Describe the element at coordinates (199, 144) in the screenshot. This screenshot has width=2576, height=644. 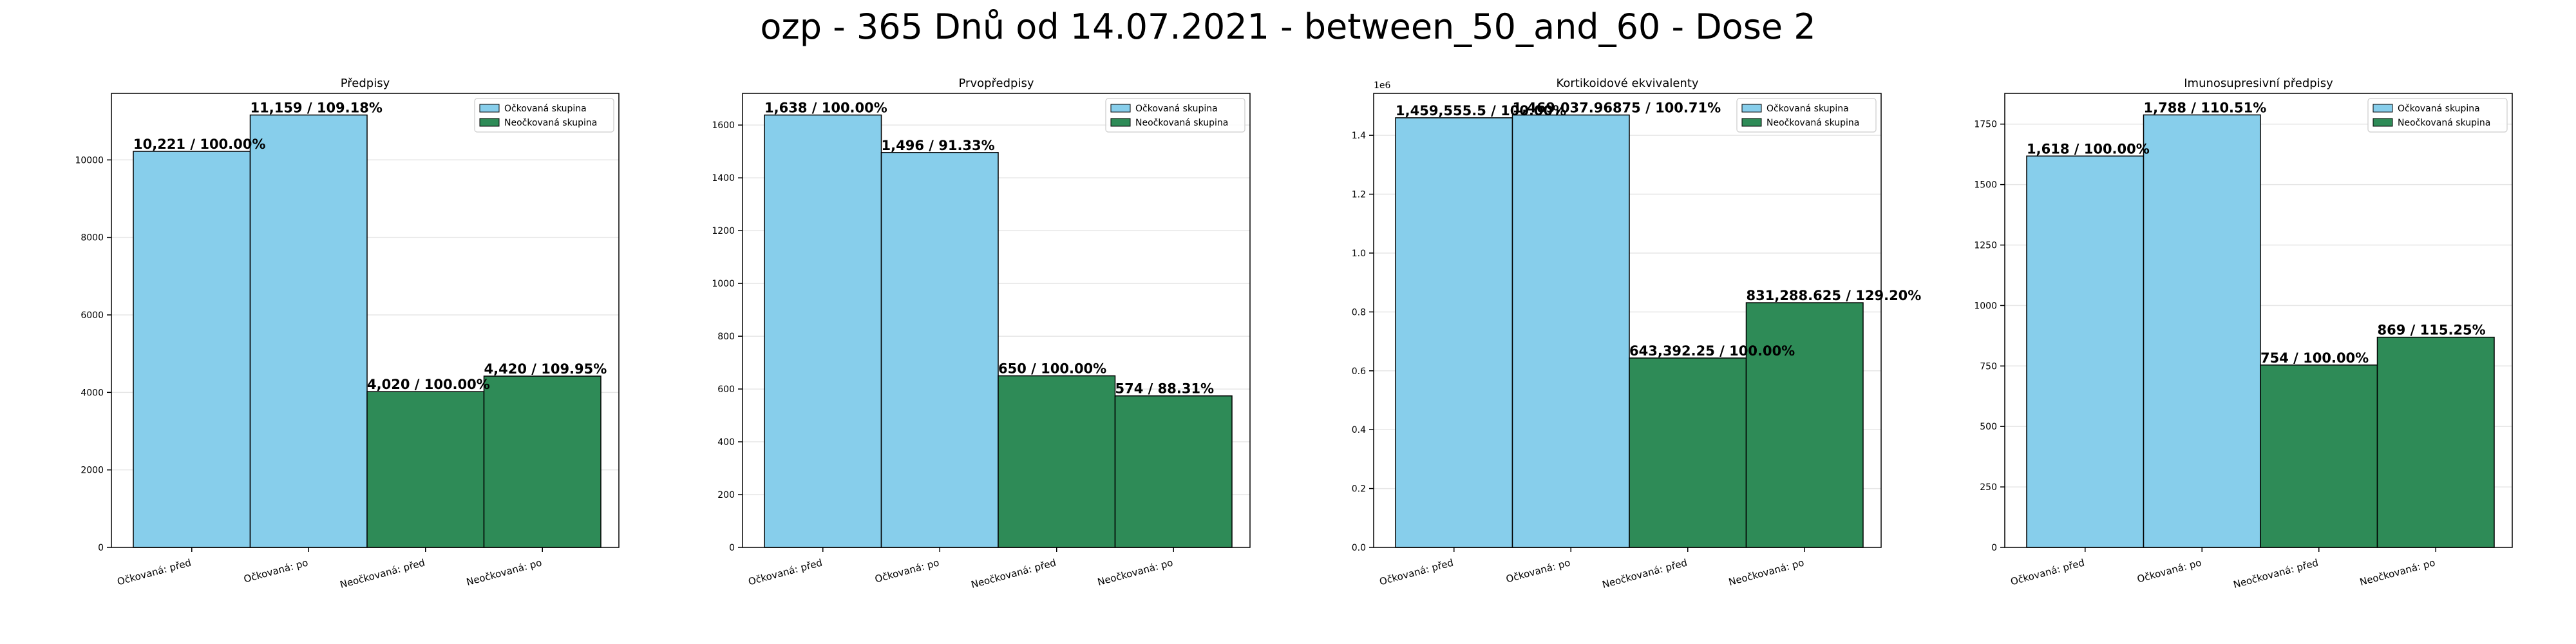
I see `bar-value-label: 10,221 / 100.00%` at that location.